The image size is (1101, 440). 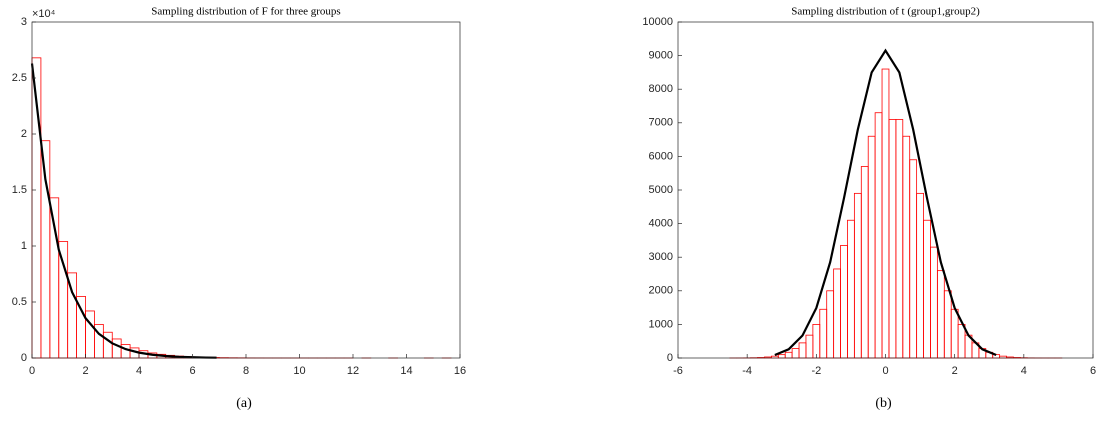 I want to click on y-tick-label: 2.5, so click(x=19, y=78).